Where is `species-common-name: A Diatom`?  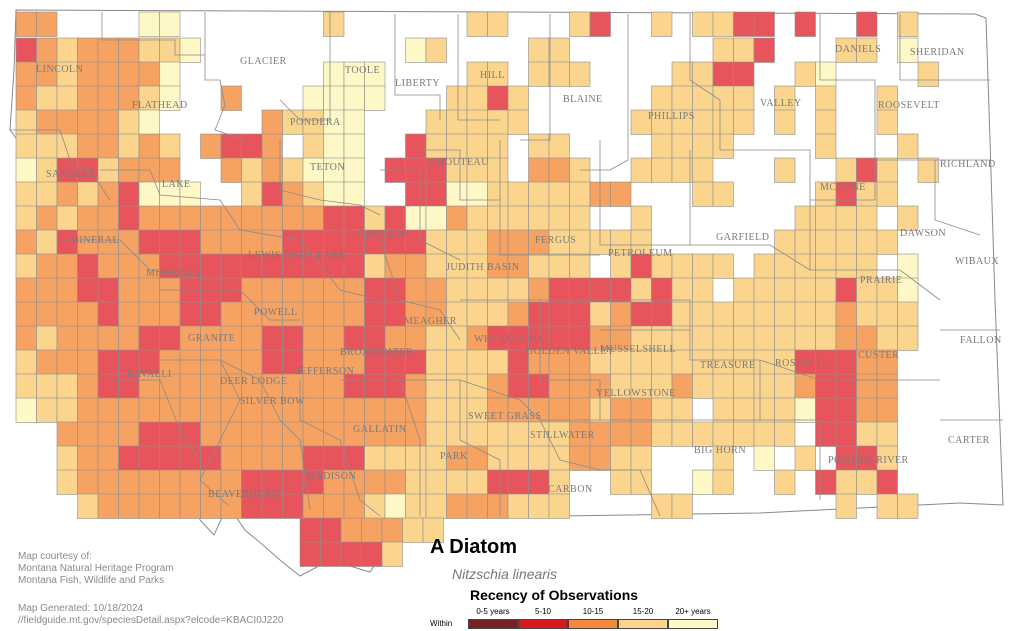 species-common-name: A Diatom is located at coordinates (474, 547).